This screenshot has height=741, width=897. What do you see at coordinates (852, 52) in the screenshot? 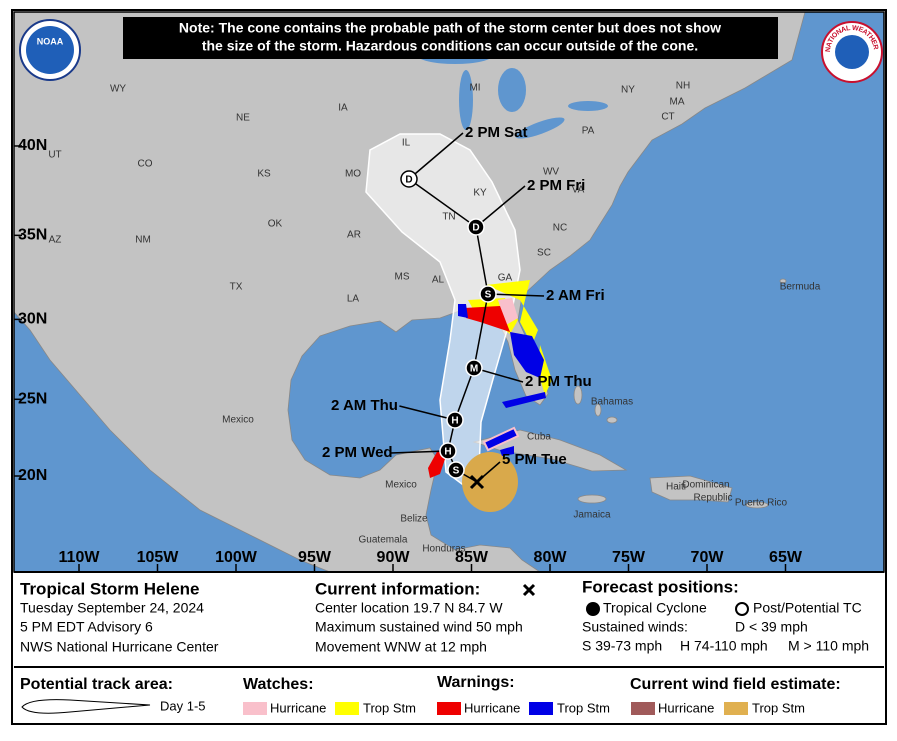
I see `nws-logo-inner` at bounding box center [852, 52].